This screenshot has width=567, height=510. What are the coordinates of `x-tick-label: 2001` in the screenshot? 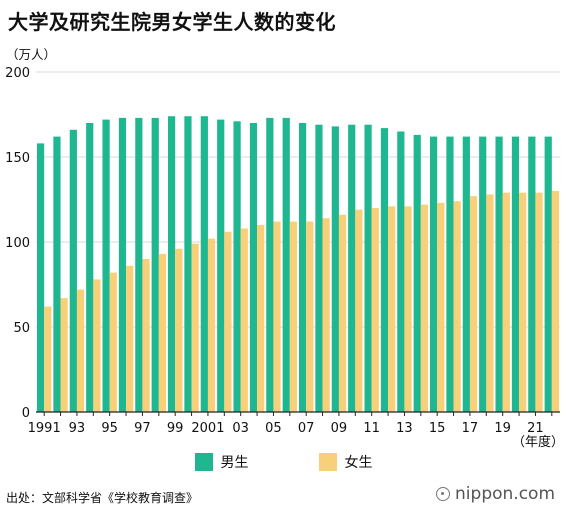 It's located at (207, 428).